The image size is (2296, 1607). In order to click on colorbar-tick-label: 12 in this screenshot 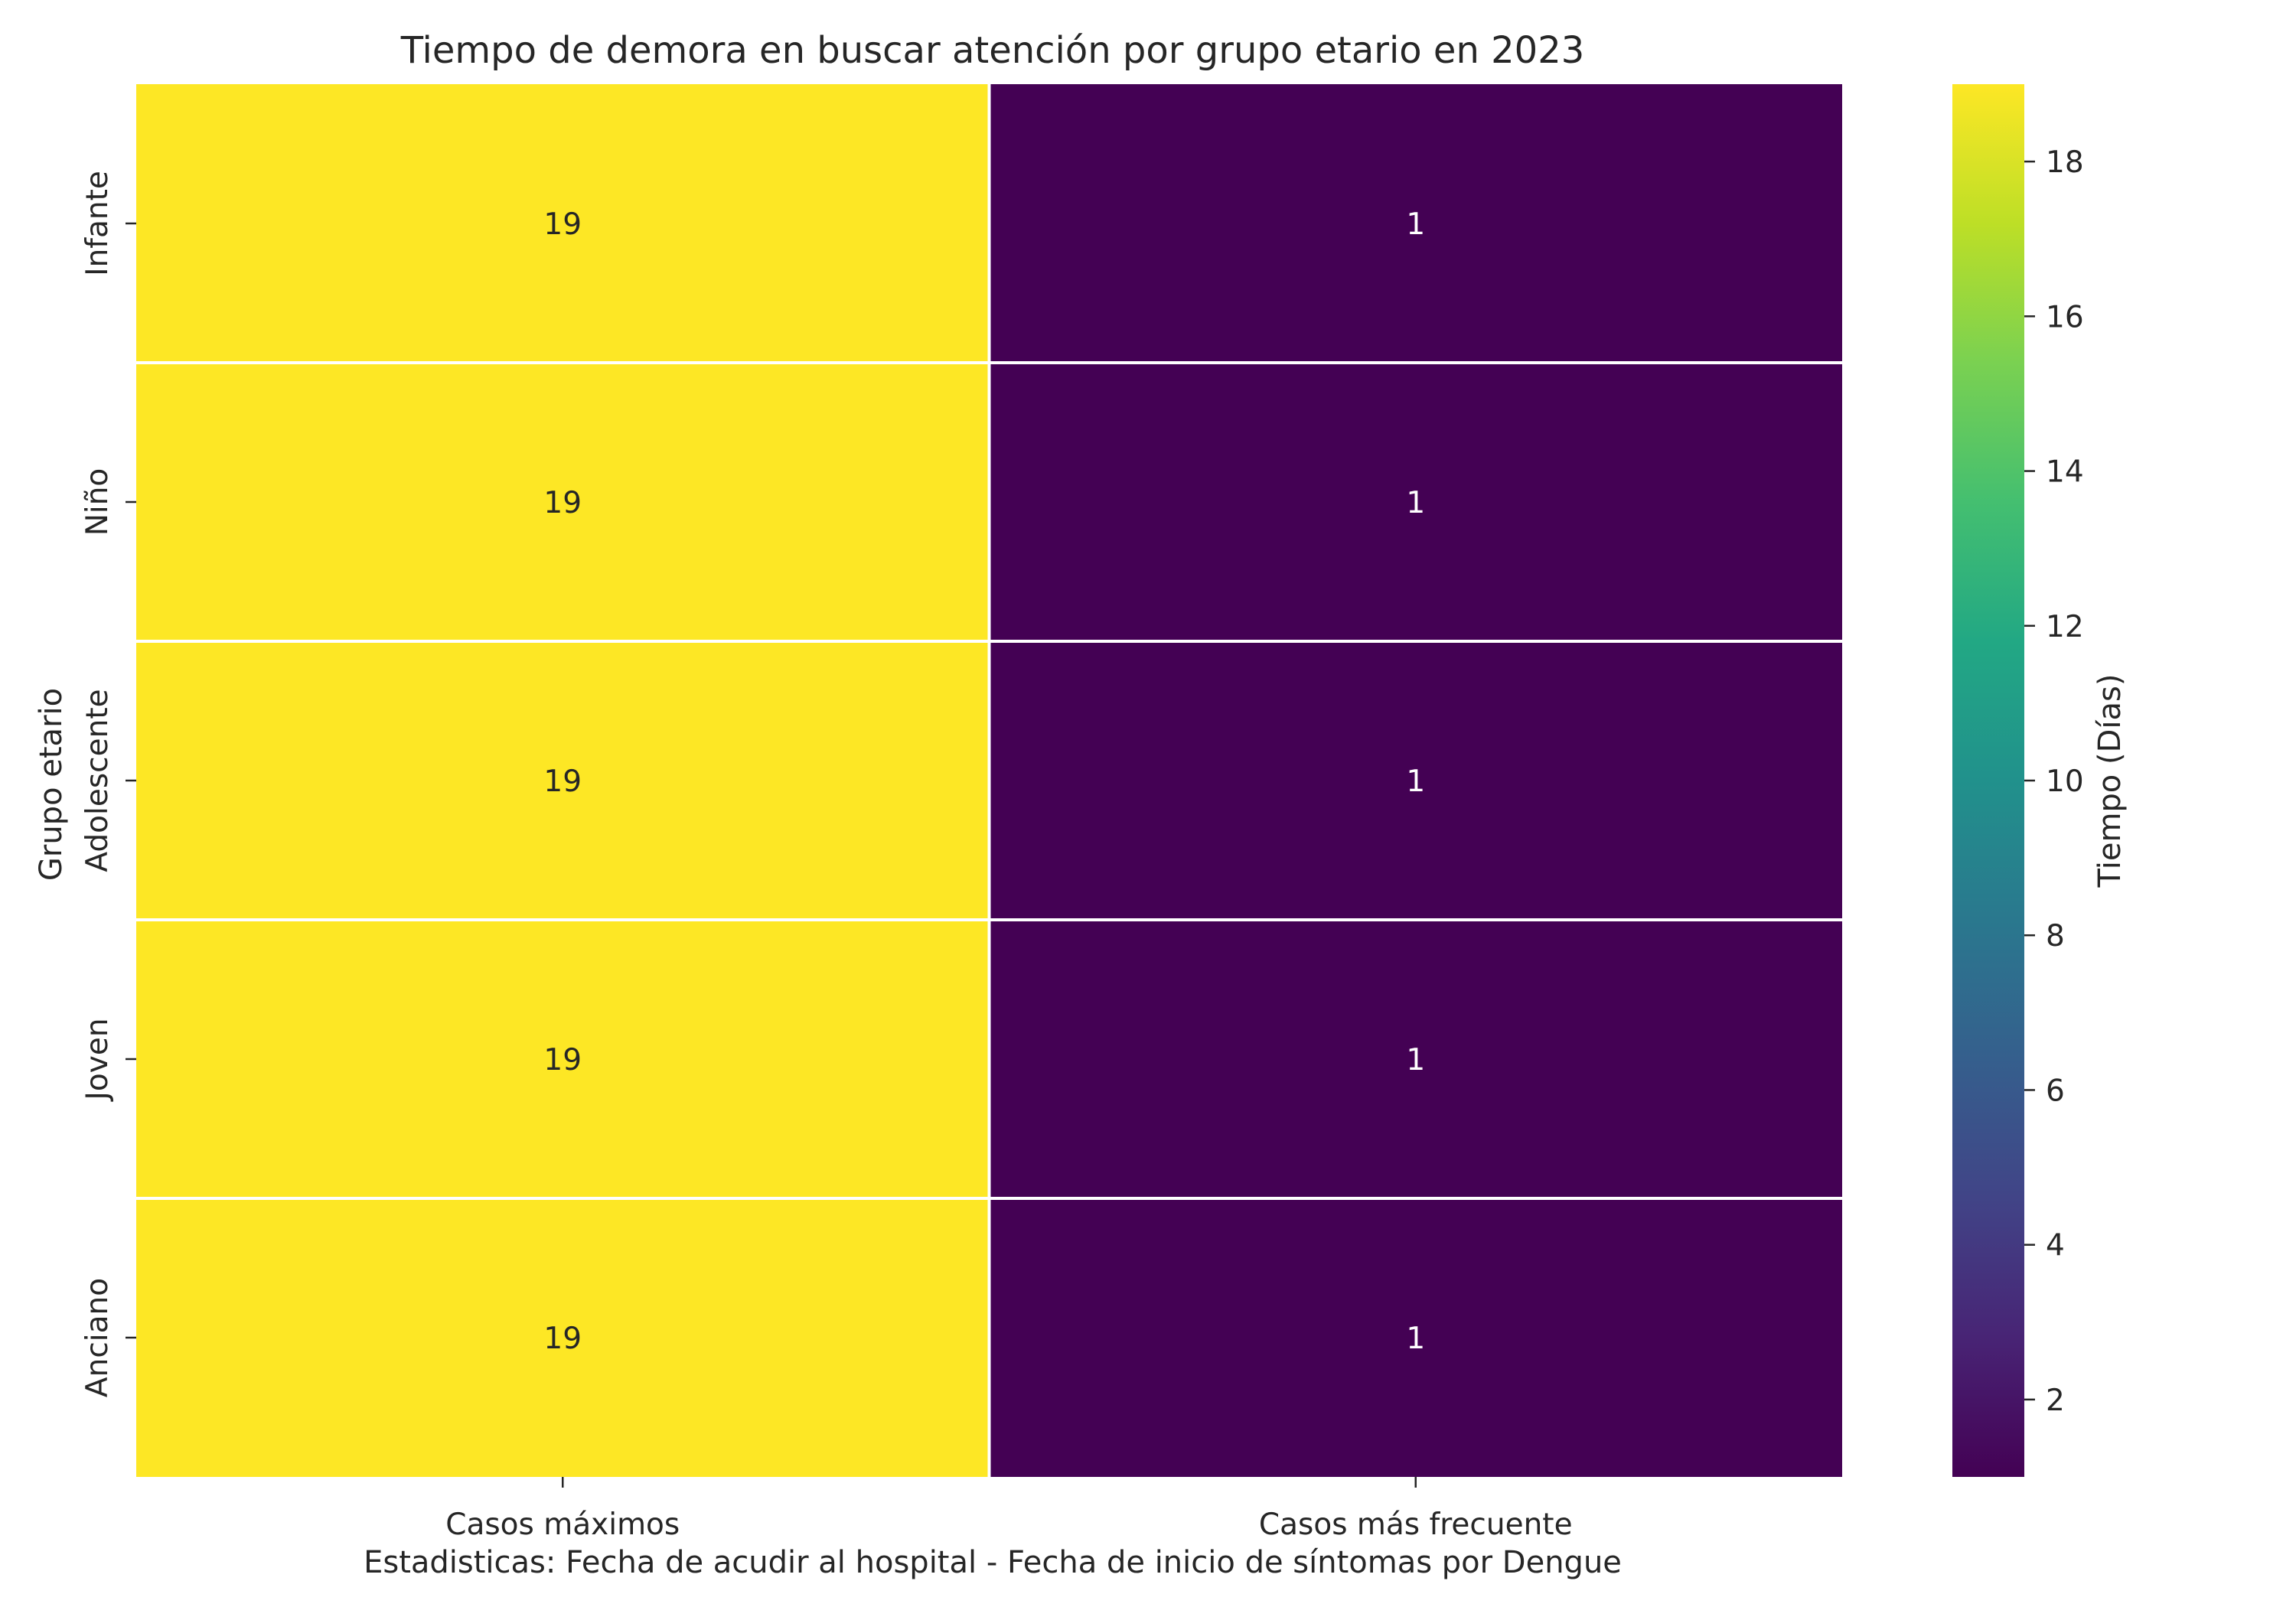, I will do `click(2065, 627)`.